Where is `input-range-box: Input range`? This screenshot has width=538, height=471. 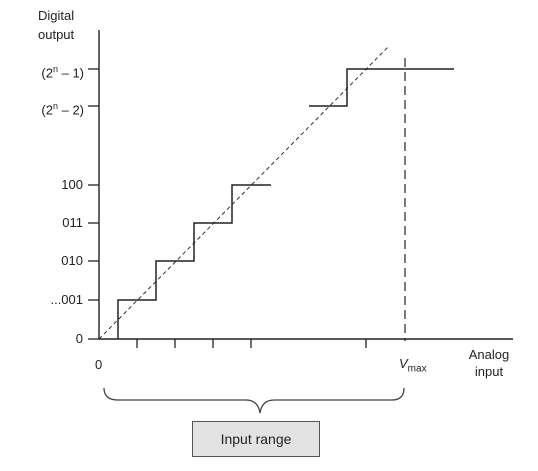 input-range-box: Input range is located at coordinates (256, 439).